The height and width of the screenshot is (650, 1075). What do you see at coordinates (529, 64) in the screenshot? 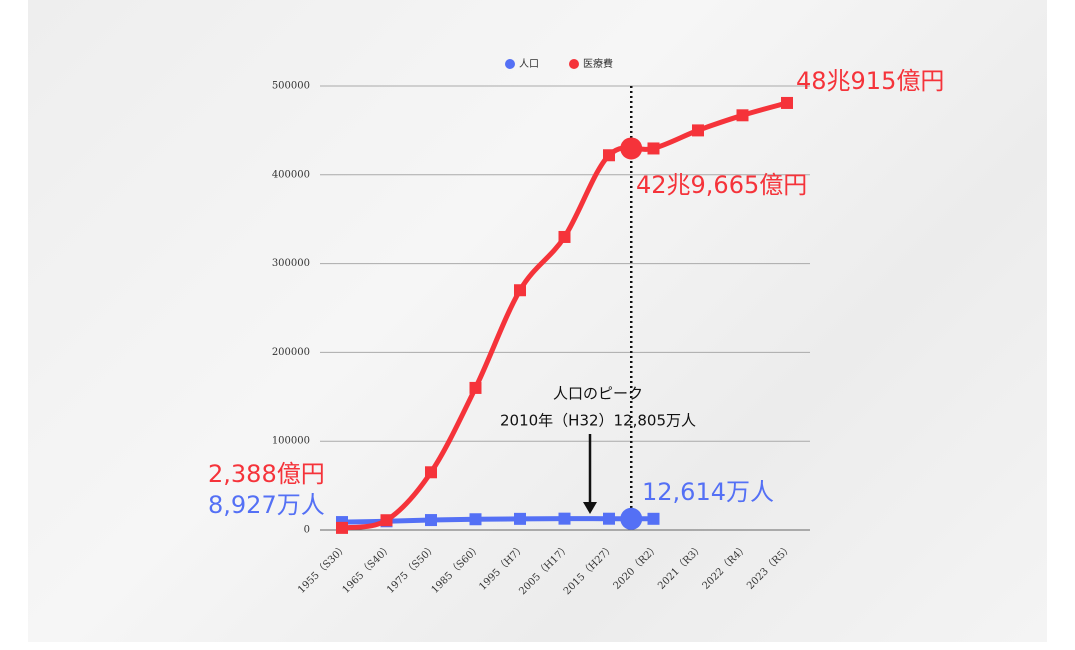
I see `legend-label: 人口` at bounding box center [529, 64].